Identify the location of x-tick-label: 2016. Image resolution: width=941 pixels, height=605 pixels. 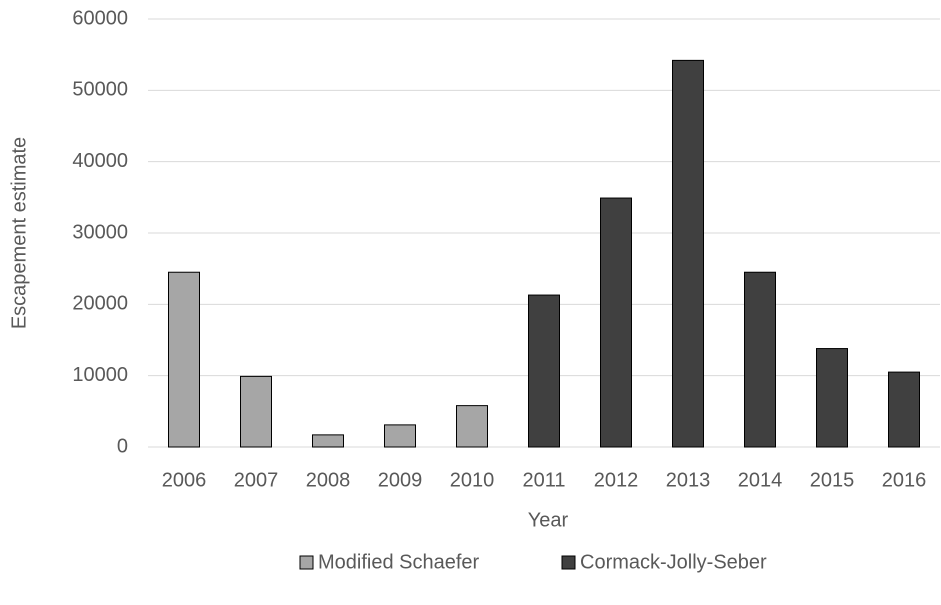
(904, 480).